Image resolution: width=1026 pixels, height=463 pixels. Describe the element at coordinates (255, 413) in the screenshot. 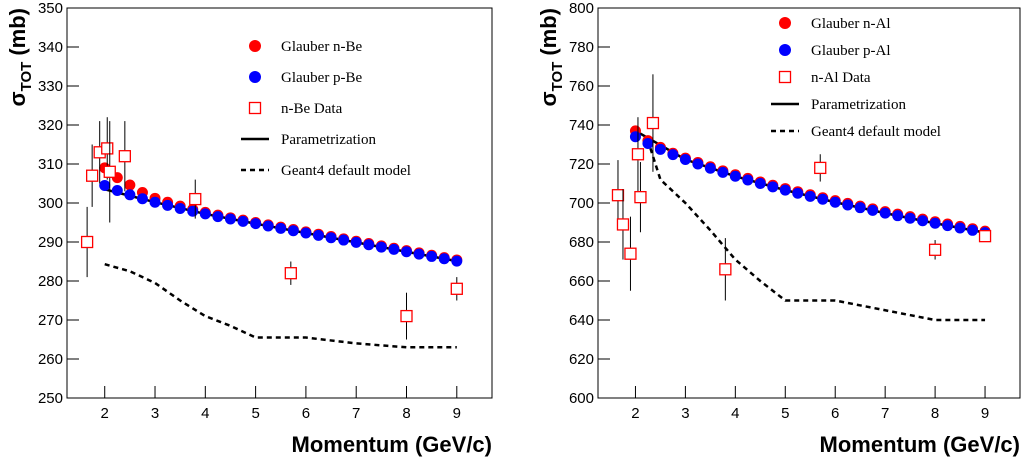

I see `x-tick-label: 5` at that location.